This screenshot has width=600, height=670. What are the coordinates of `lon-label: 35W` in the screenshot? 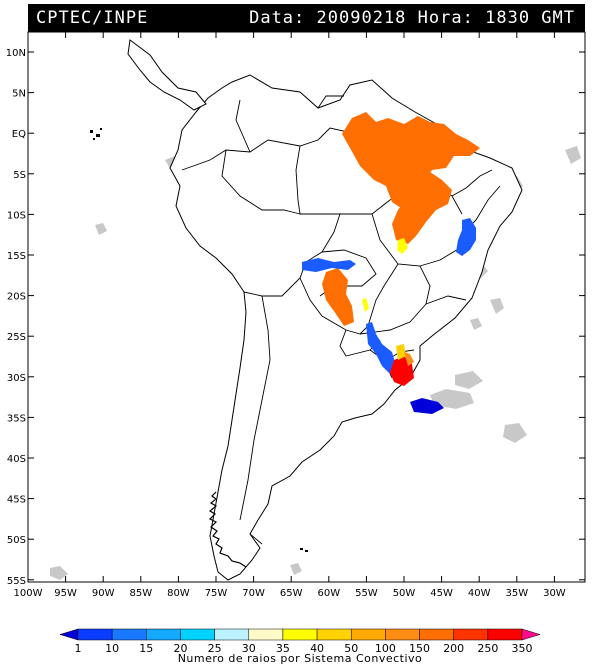 It's located at (516, 593).